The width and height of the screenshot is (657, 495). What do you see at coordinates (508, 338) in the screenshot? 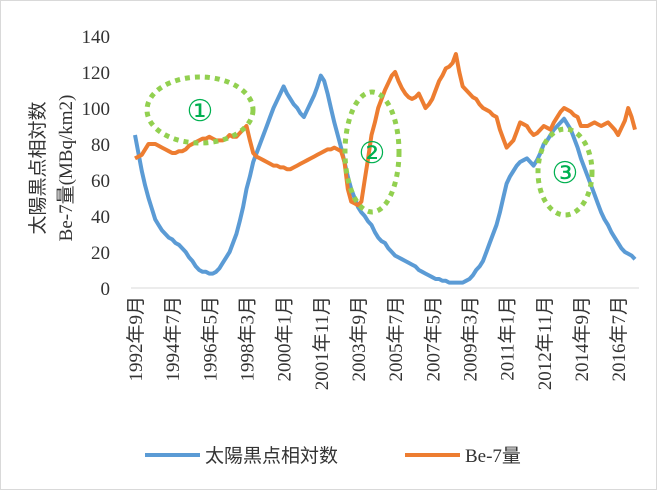
I see `x-tick-label: 2011年1月` at bounding box center [508, 338].